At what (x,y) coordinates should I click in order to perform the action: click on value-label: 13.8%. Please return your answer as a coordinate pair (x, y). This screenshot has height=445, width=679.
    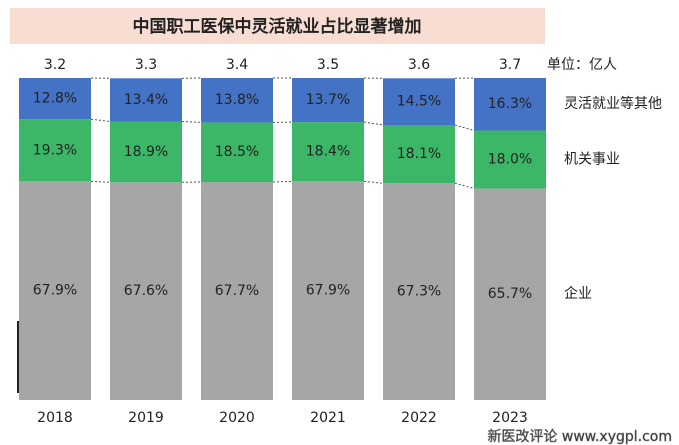
    Looking at the image, I should click on (237, 100).